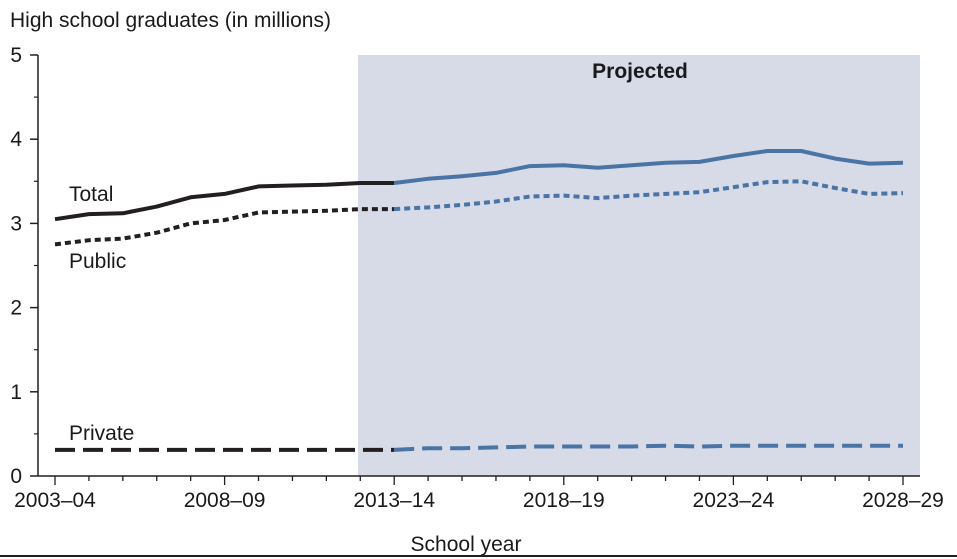 The width and height of the screenshot is (957, 559). What do you see at coordinates (16, 476) in the screenshot?
I see `y-tick-label: 0` at bounding box center [16, 476].